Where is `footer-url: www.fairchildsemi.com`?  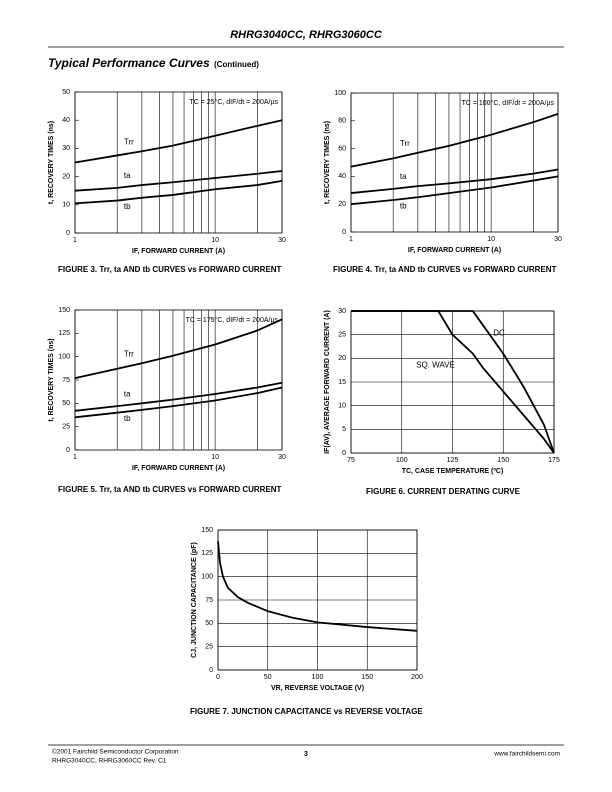
footer-url: www.fairchildsemi.com is located at coordinates (526, 754).